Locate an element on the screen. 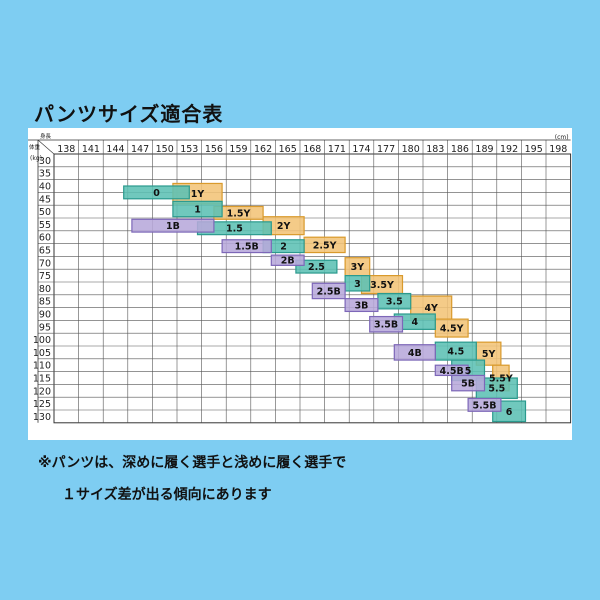 The height and width of the screenshot is (600, 600). y-tick-label: 45 is located at coordinates (45, 199).